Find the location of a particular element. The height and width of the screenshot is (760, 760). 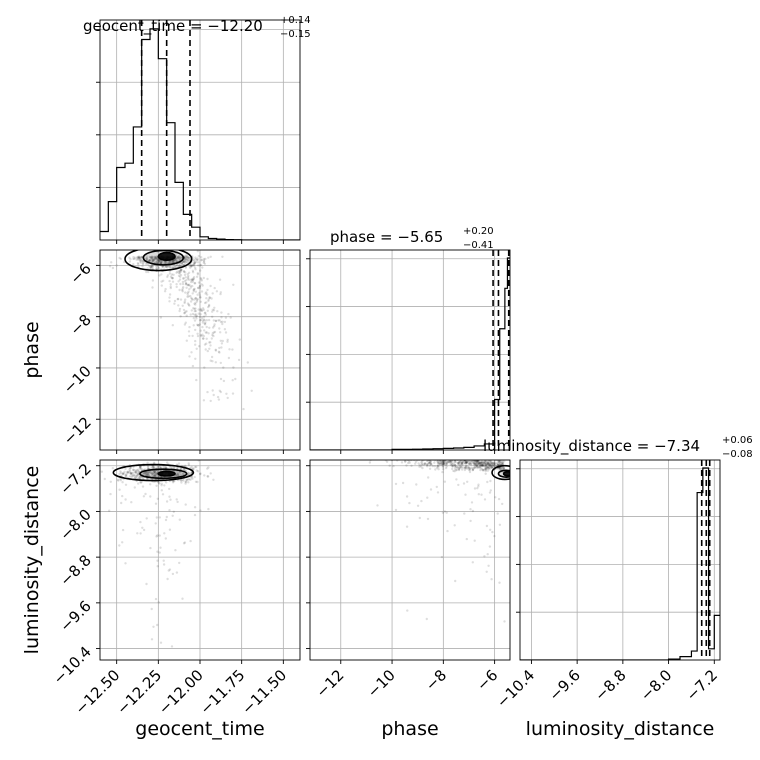

contour-outer is located at coordinates (500, 472).